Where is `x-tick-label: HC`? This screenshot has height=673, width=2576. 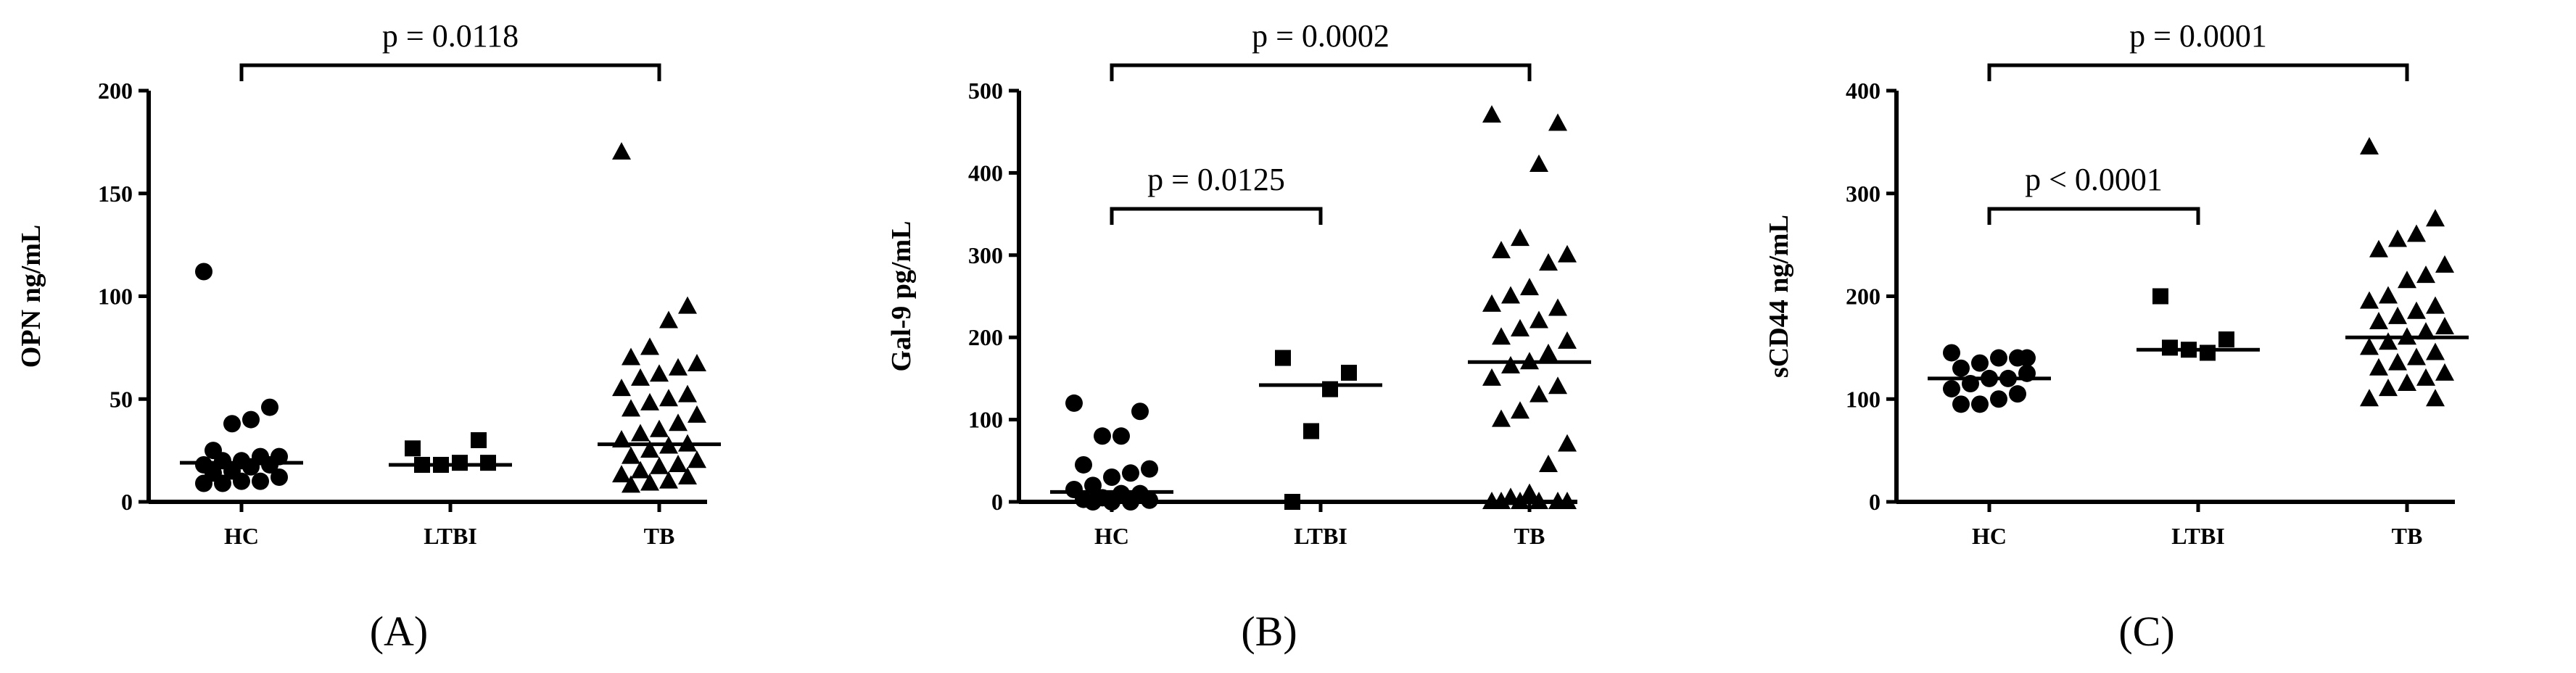
x-tick-label: HC is located at coordinates (1989, 536).